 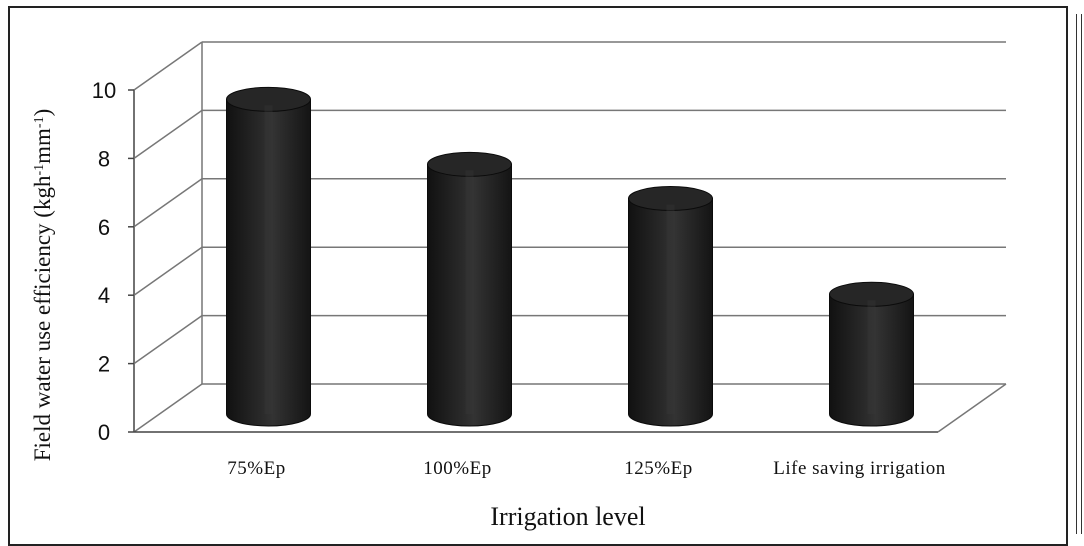 What do you see at coordinates (104, 227) in the screenshot?
I see `y-tick-label: 6` at bounding box center [104, 227].